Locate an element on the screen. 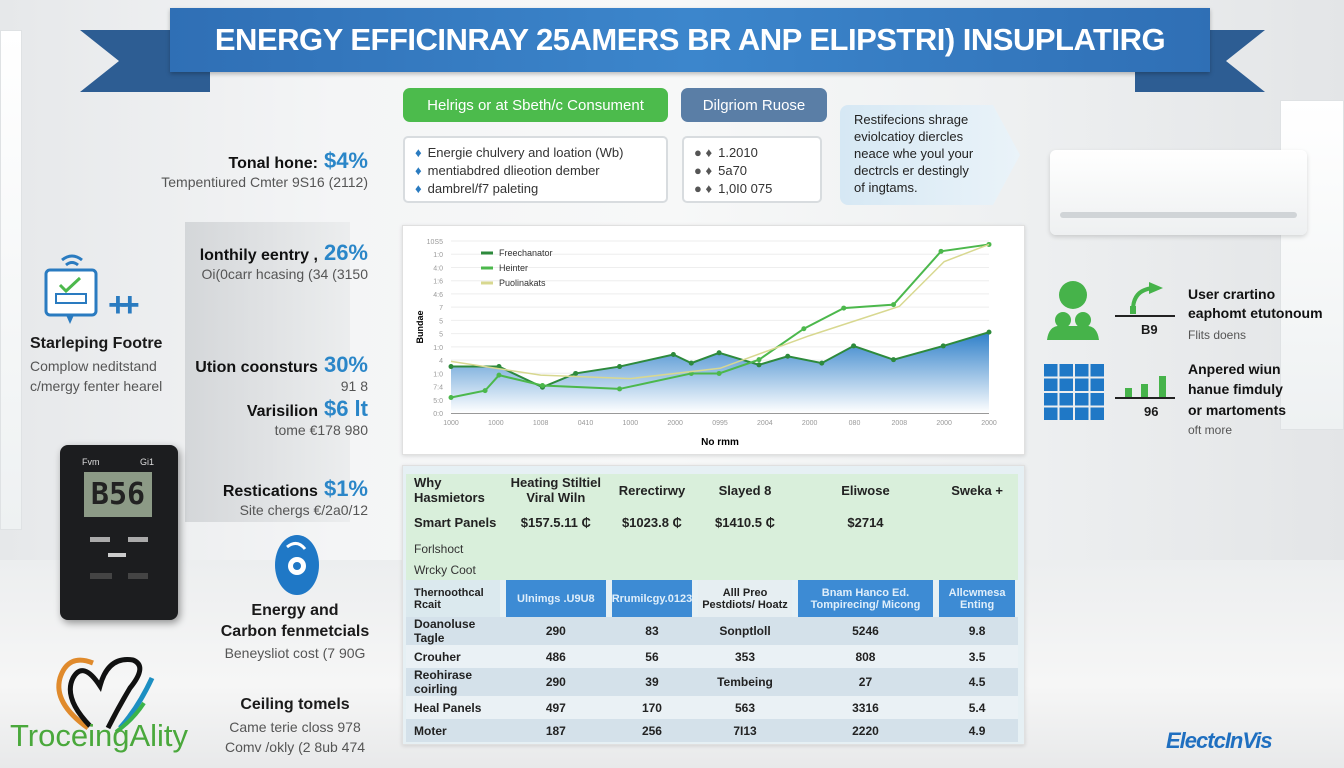 The height and width of the screenshot is (768, 1344). legend-label: Heinter is located at coordinates (513, 268).